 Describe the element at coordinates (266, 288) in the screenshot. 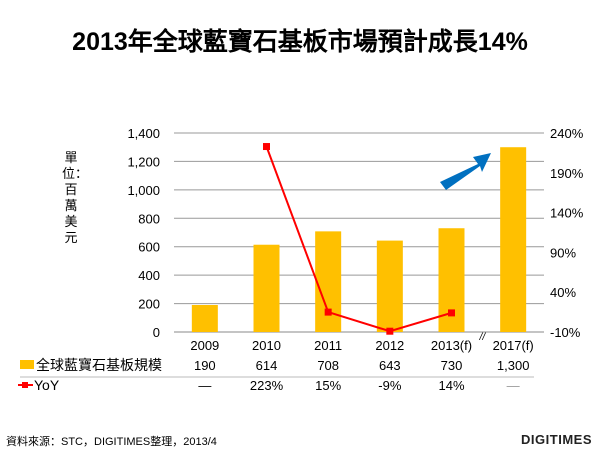

I see `bar-2010` at that location.